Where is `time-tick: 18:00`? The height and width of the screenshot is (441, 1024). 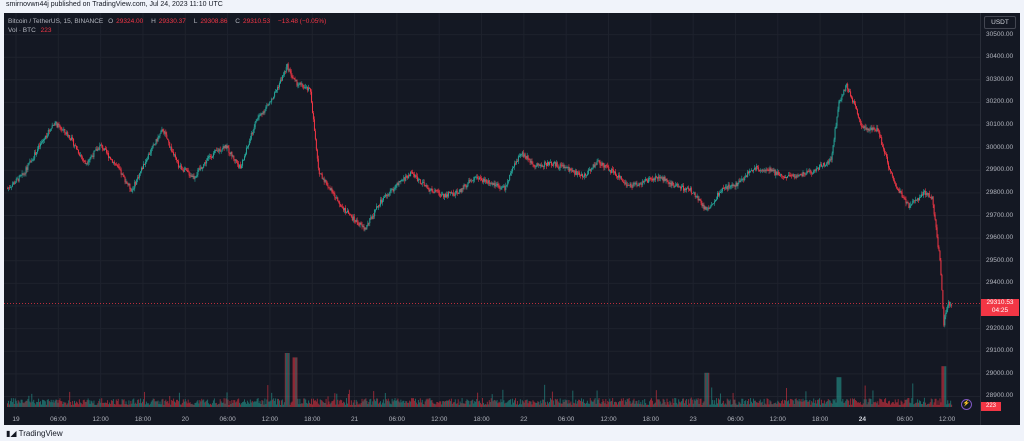 time-tick: 18:00 is located at coordinates (481, 419).